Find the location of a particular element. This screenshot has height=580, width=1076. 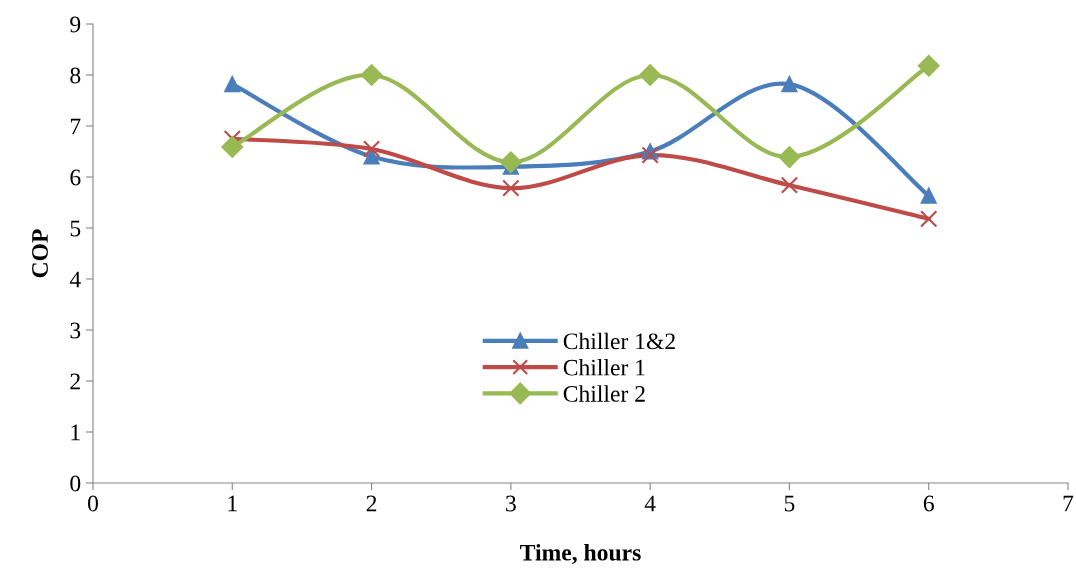

x-axis-title: Time, hours is located at coordinates (580, 554).